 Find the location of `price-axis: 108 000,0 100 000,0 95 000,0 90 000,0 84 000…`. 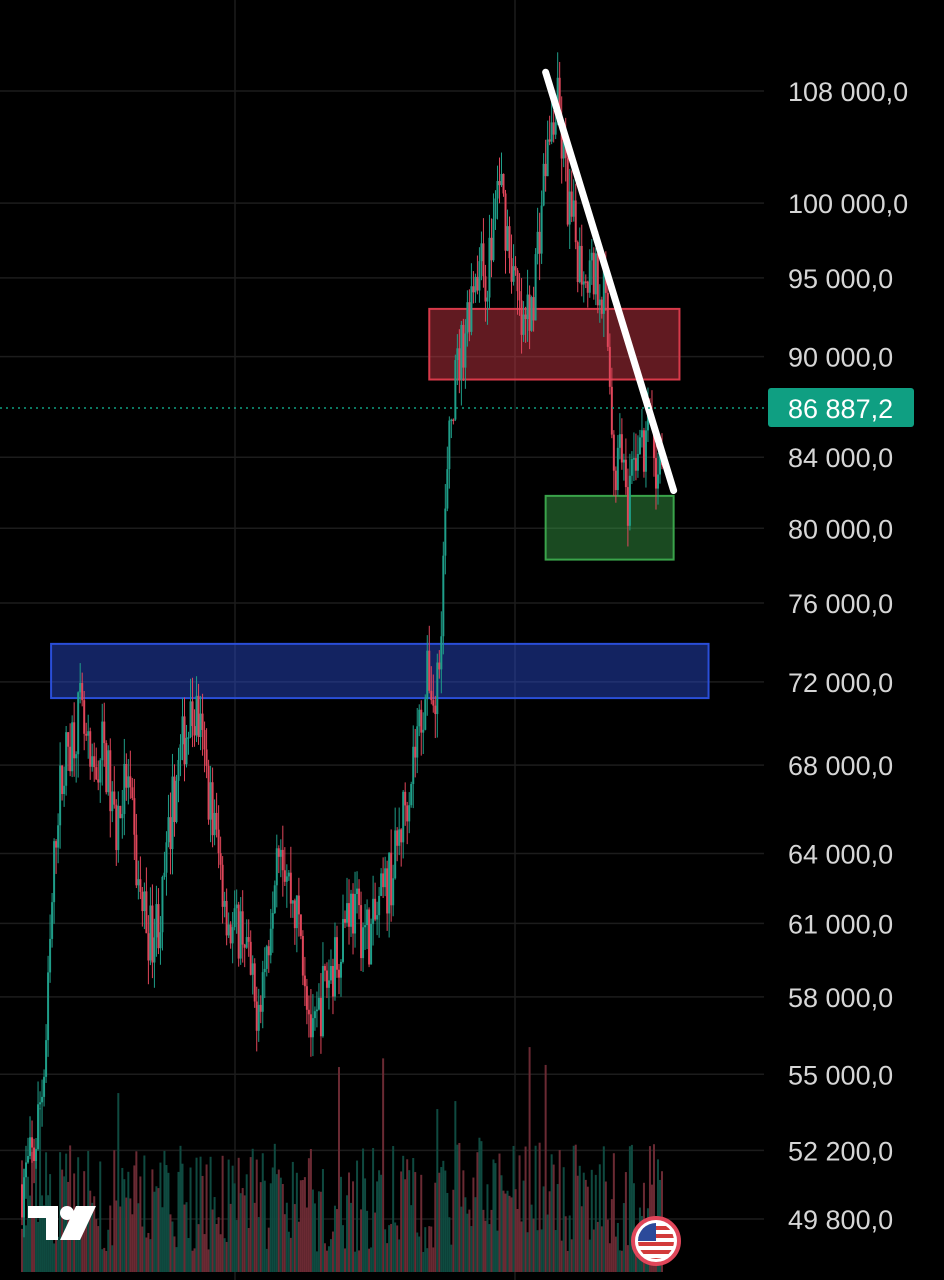

price-axis: 108 000,0 100 000,0 95 000,0 90 000,0 84 000… is located at coordinates (848, 656).